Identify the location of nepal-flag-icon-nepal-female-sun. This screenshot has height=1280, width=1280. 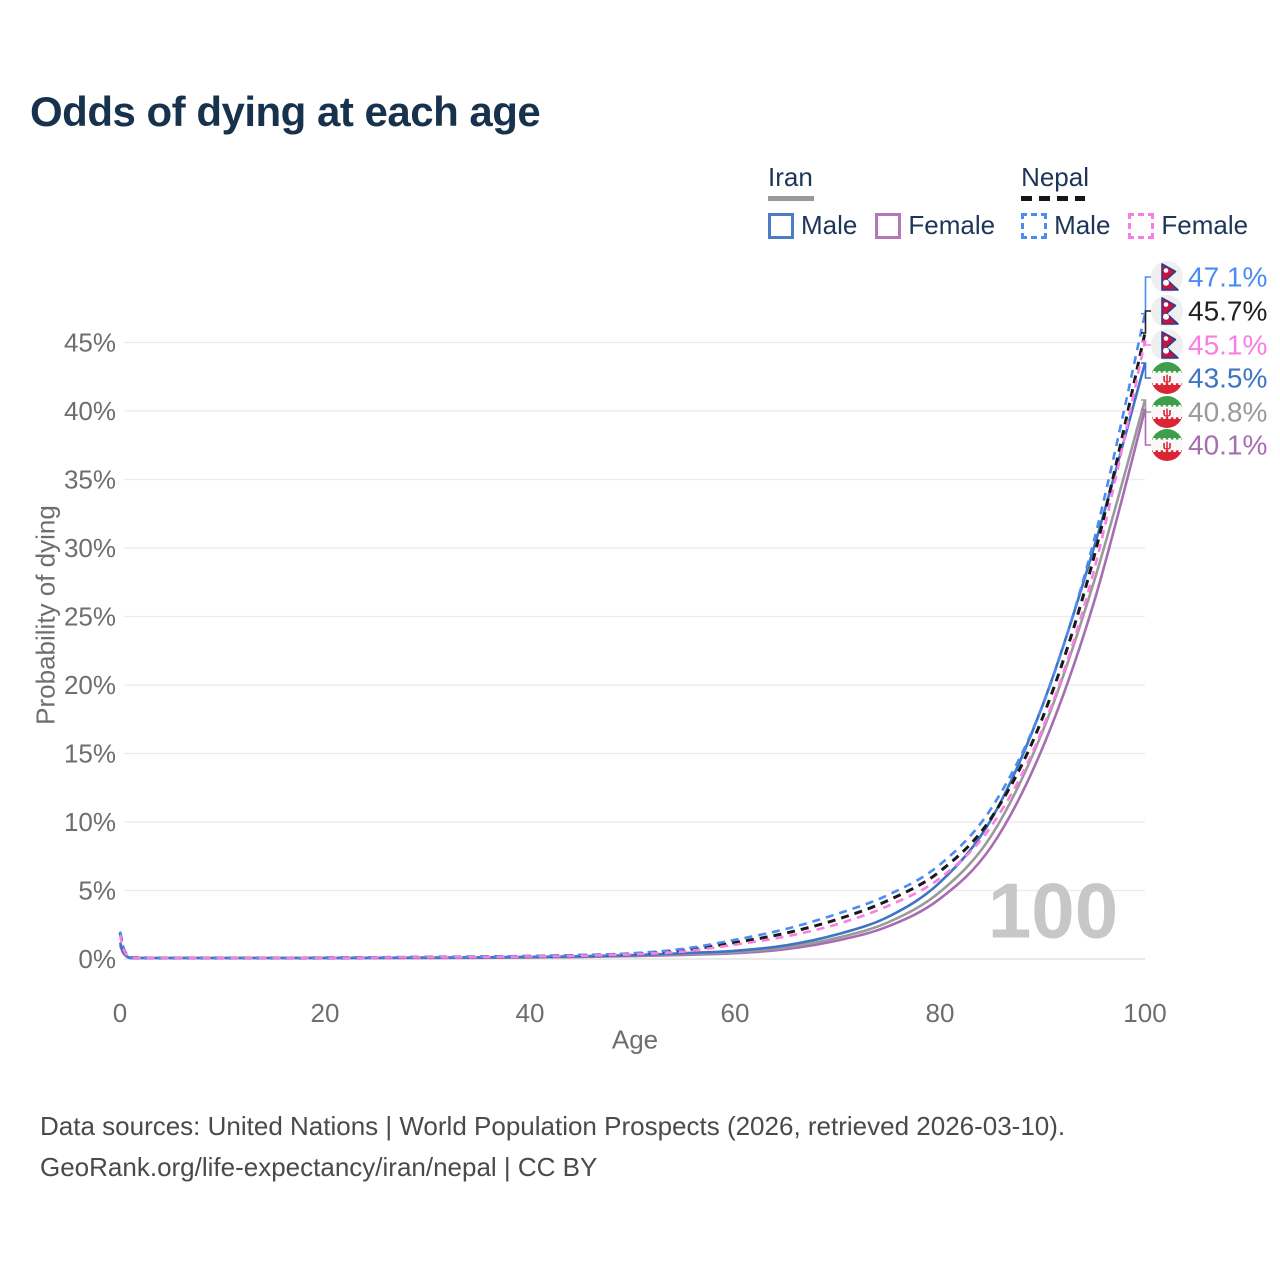
(1166, 350).